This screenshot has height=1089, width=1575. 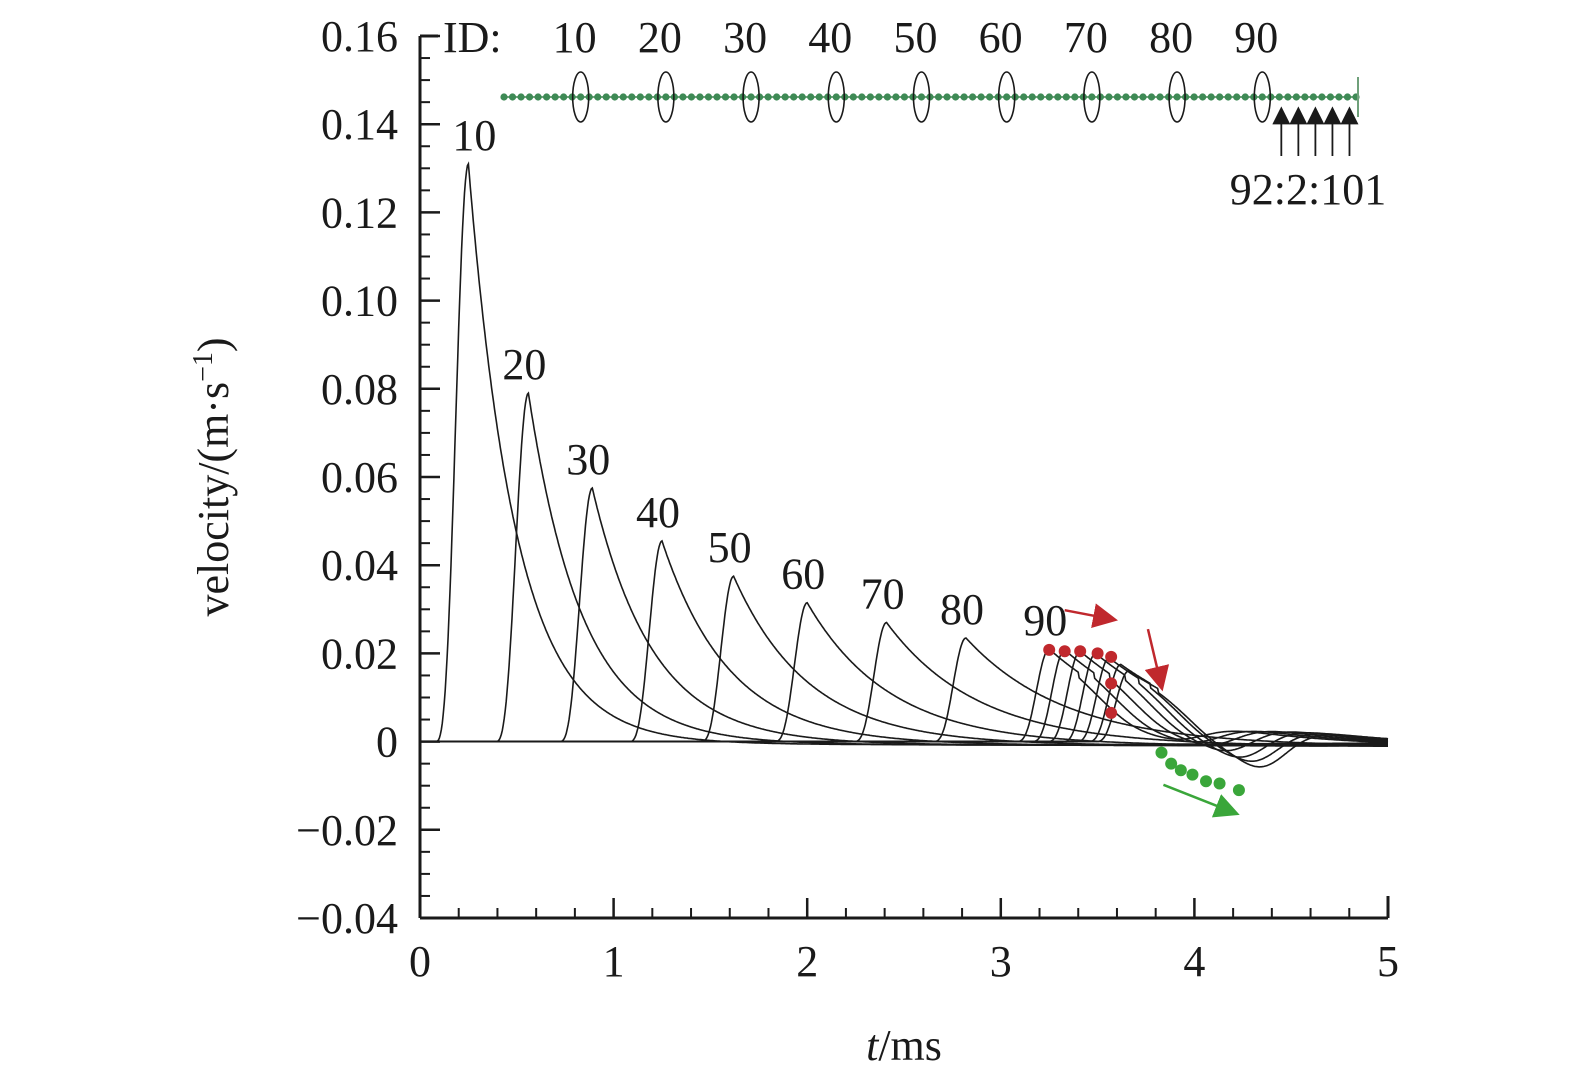 What do you see at coordinates (1091, 615) in the screenshot?
I see `red-arrow-right` at bounding box center [1091, 615].